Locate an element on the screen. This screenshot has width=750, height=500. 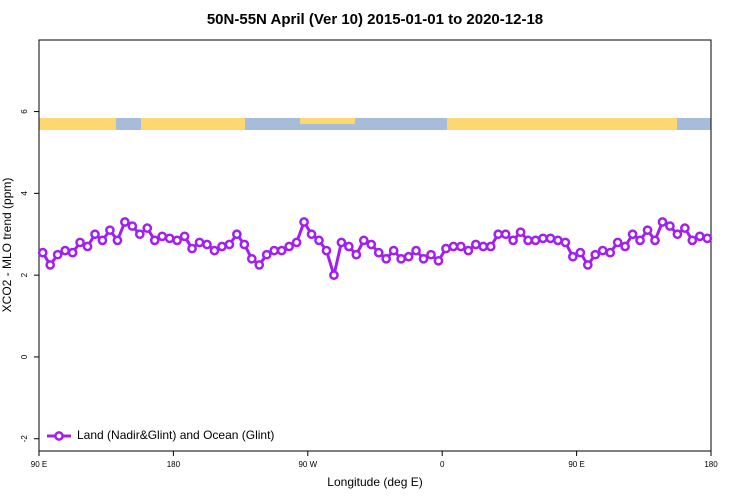
y-tick-label: 6 is located at coordinates (24, 111).